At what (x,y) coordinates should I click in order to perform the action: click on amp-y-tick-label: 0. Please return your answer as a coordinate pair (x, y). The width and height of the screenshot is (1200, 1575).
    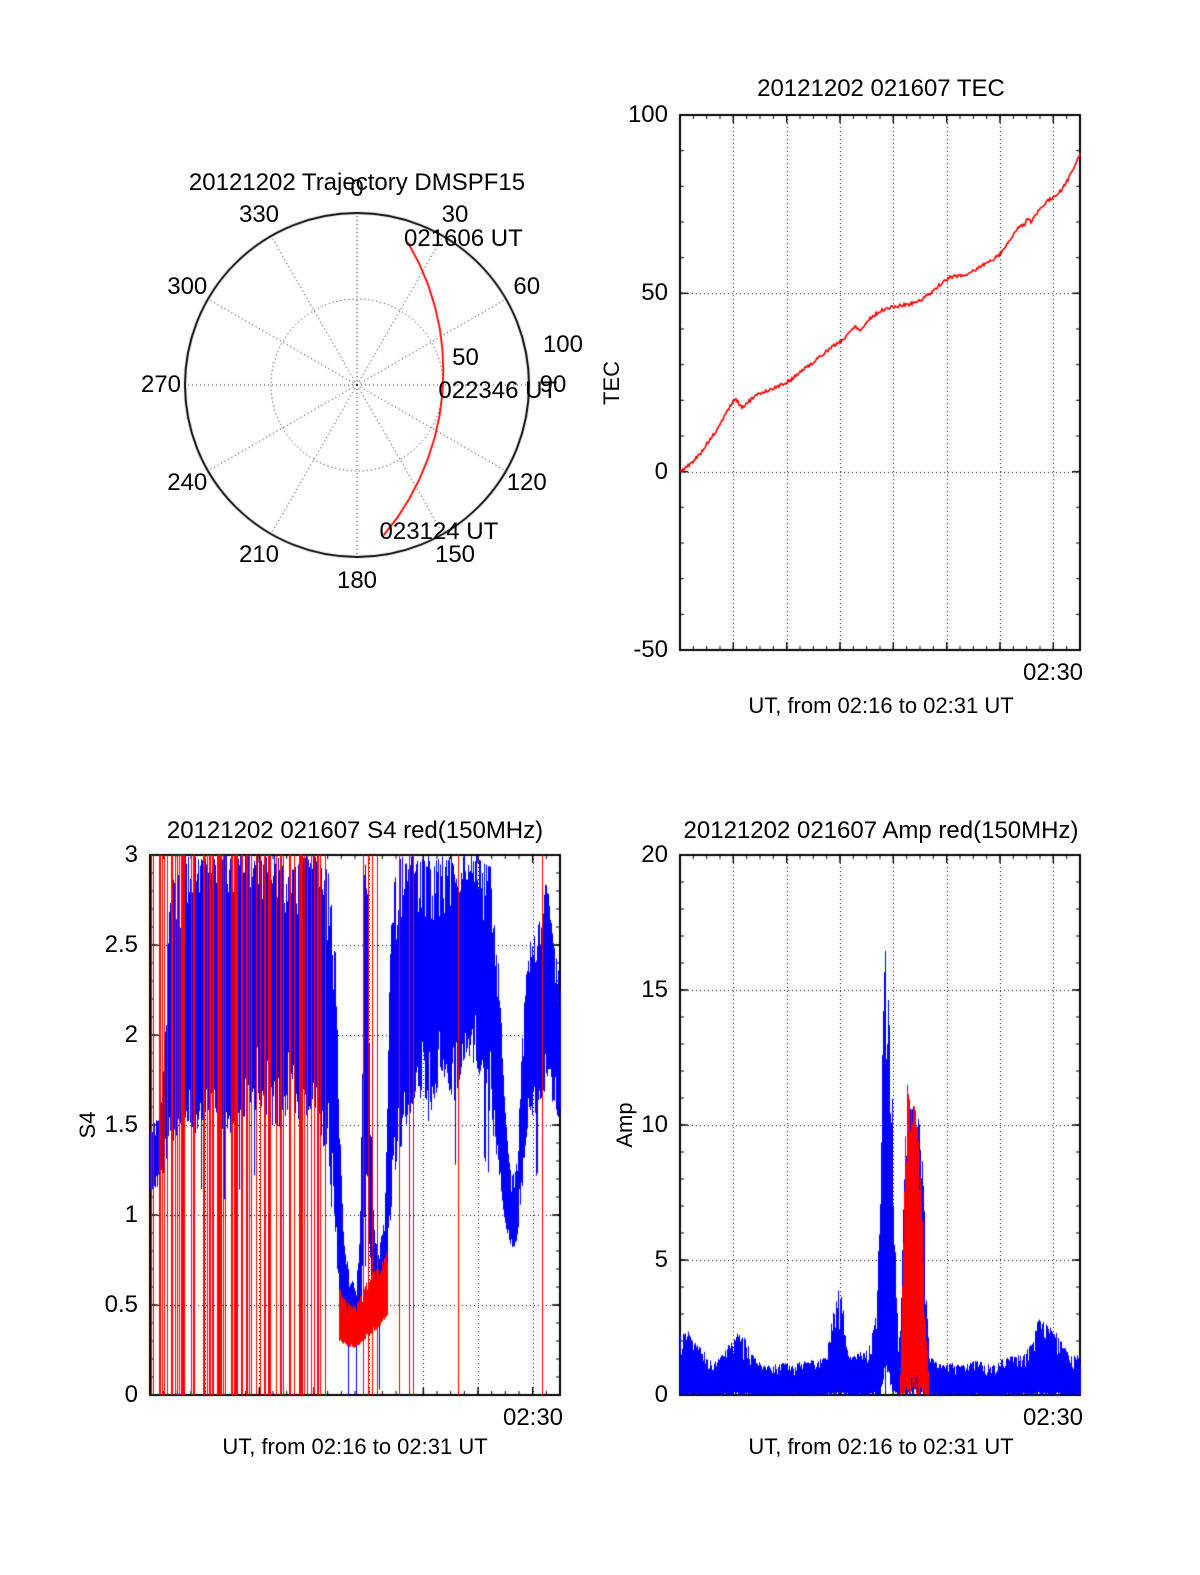
    Looking at the image, I should click on (661, 1394).